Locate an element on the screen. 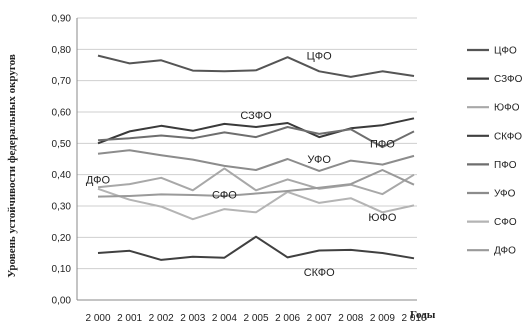  x-tick-label: 2 007 is located at coordinates (319, 318).